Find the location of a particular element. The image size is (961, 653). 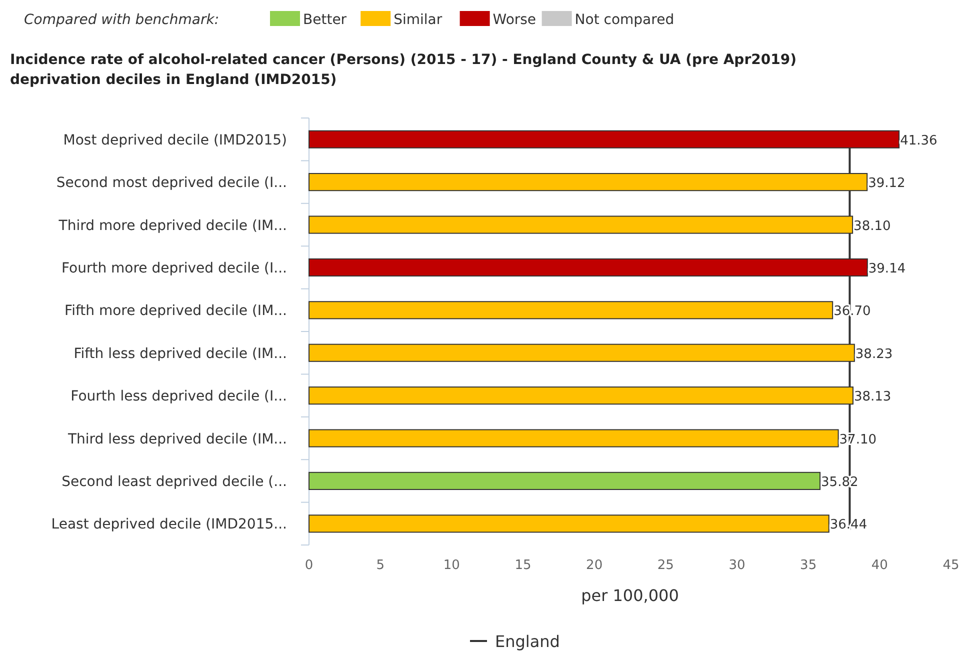

legend-label: Similar is located at coordinates (418, 20).